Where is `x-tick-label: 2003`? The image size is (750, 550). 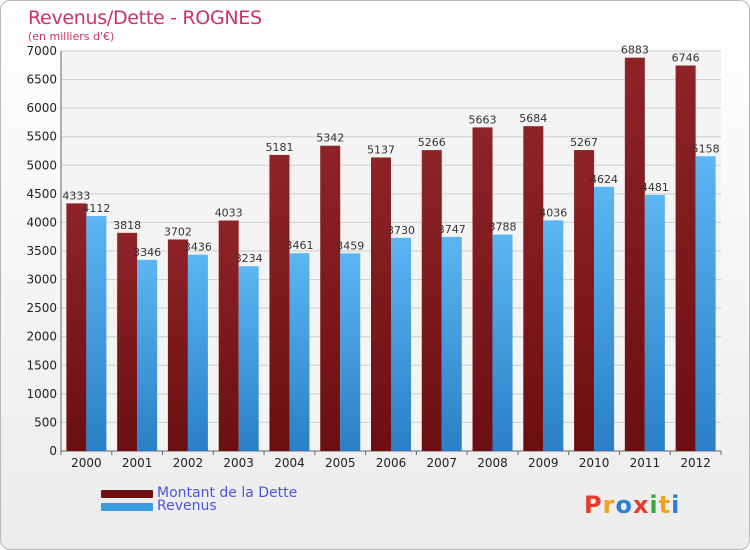 x-tick-label: 2003 is located at coordinates (238, 463).